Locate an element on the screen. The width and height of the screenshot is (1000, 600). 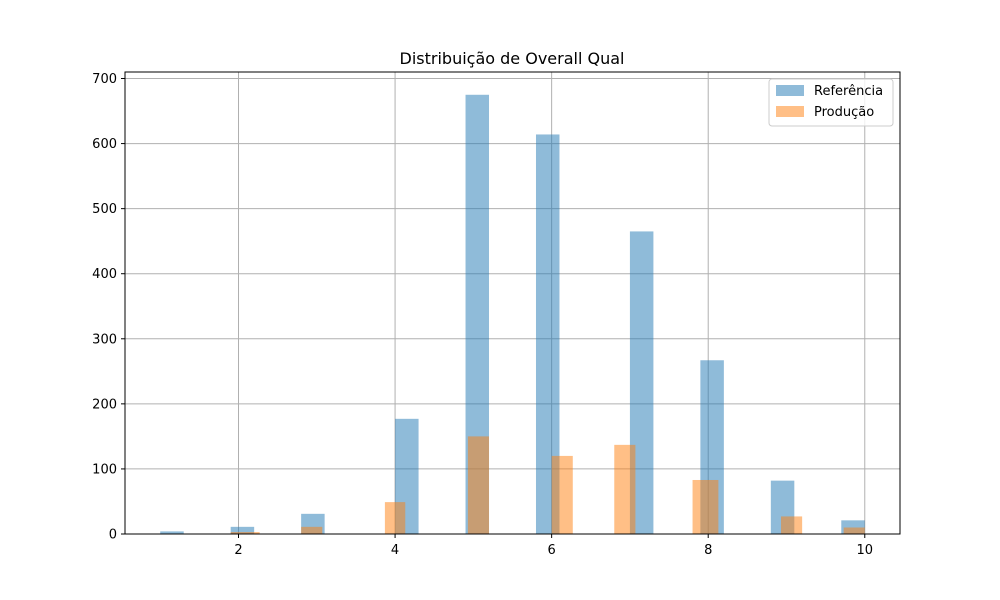
y-tick-label-700: 700 is located at coordinates (104, 79).